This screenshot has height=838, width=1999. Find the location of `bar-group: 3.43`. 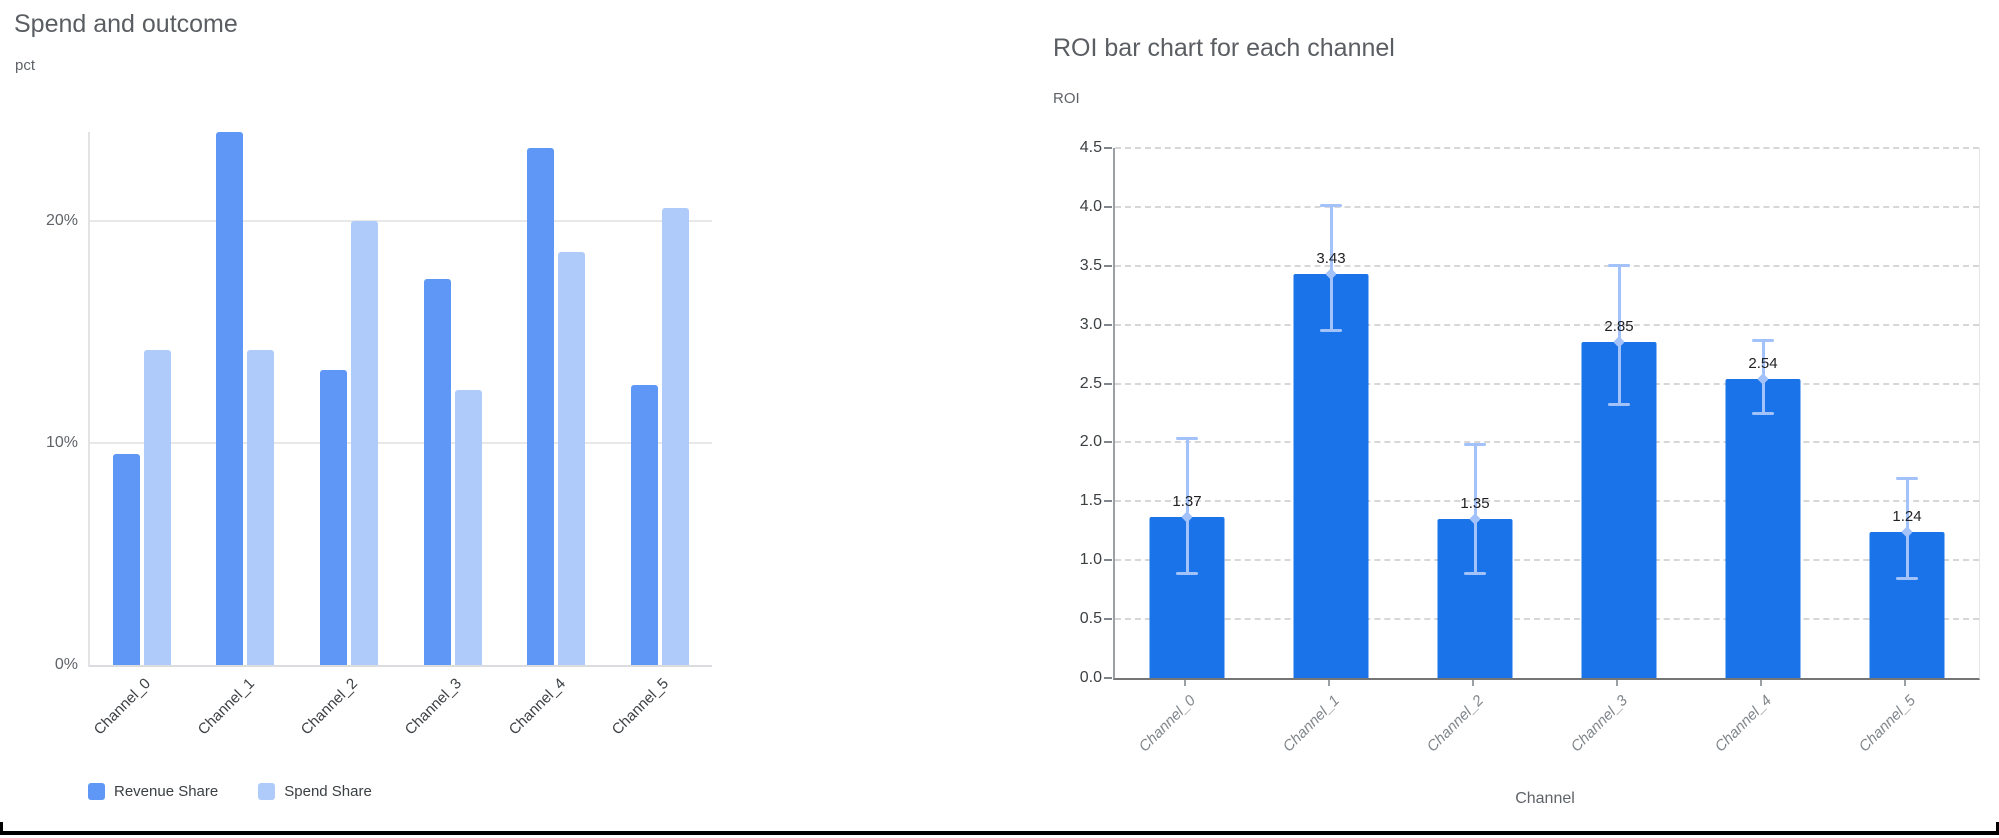

bar-group: 3.43 is located at coordinates (1331, 413).